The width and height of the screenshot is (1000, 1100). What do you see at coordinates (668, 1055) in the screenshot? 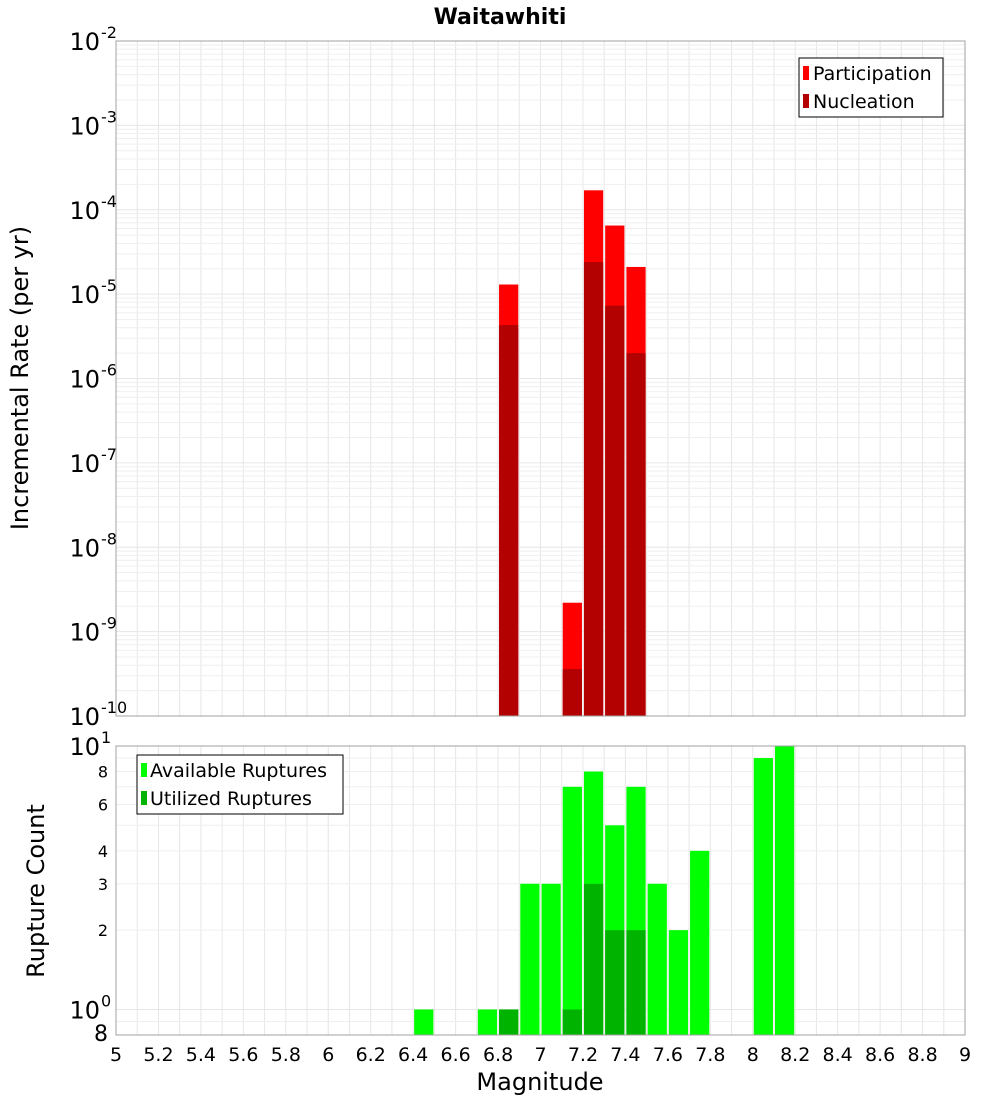
I see `x-tick-label: 7.6` at bounding box center [668, 1055].